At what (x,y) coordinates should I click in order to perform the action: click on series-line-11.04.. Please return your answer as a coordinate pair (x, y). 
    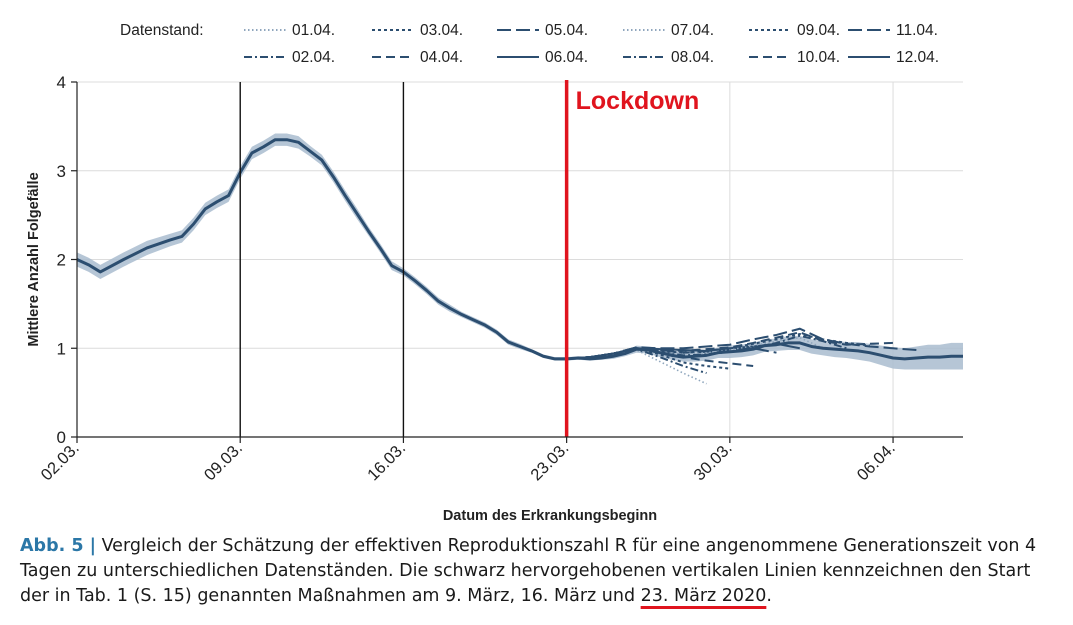
    Looking at the image, I should click on (741, 343).